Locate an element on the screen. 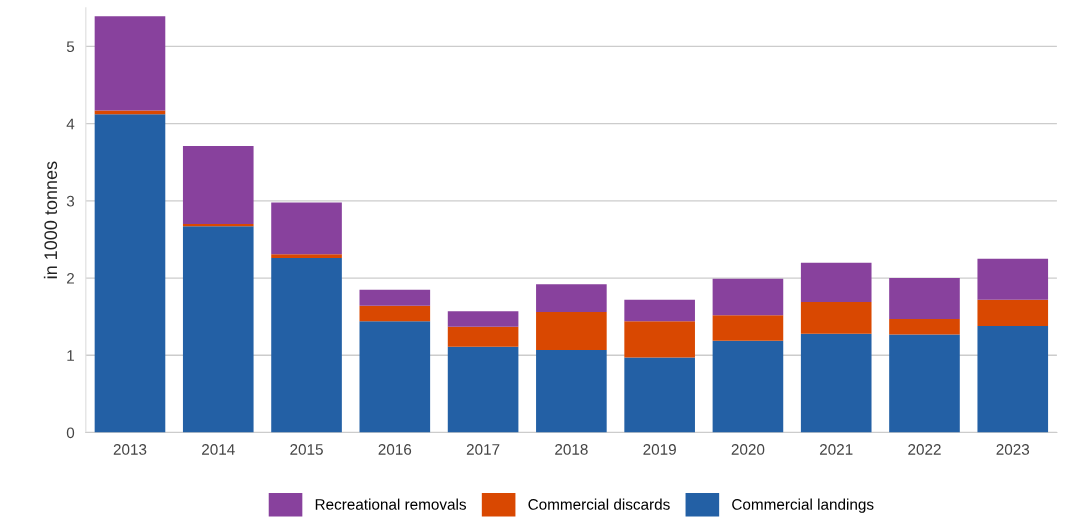 This screenshot has width=1073, height=518. y-tick-label: 0 is located at coordinates (70, 433).